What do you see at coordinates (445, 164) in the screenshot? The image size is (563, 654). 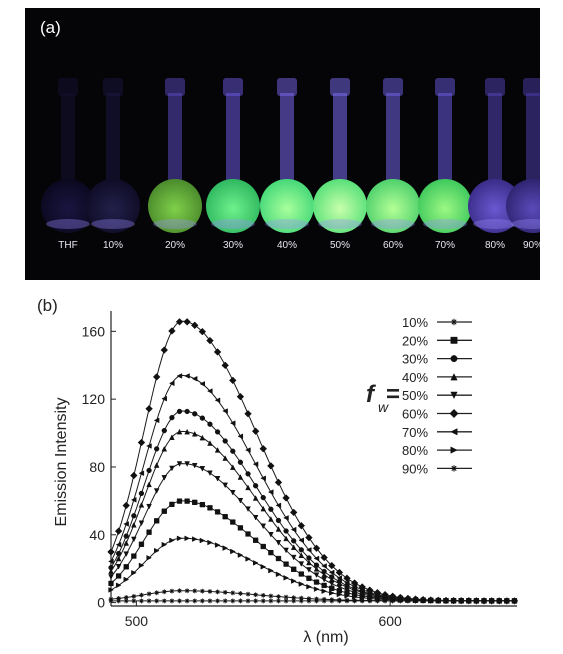 I see `vial: 70%` at bounding box center [445, 164].